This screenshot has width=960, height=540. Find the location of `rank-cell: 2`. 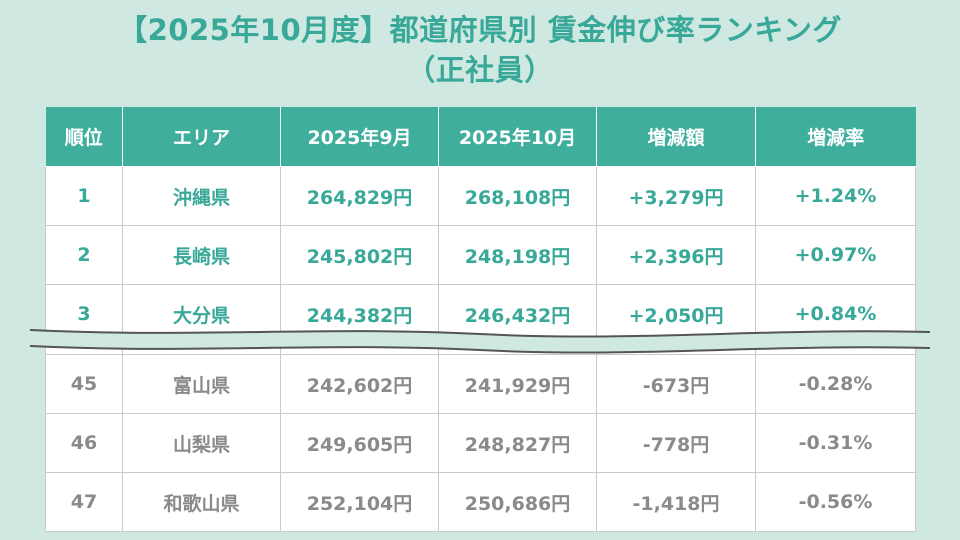

rank-cell: 2 is located at coordinates (84, 255).